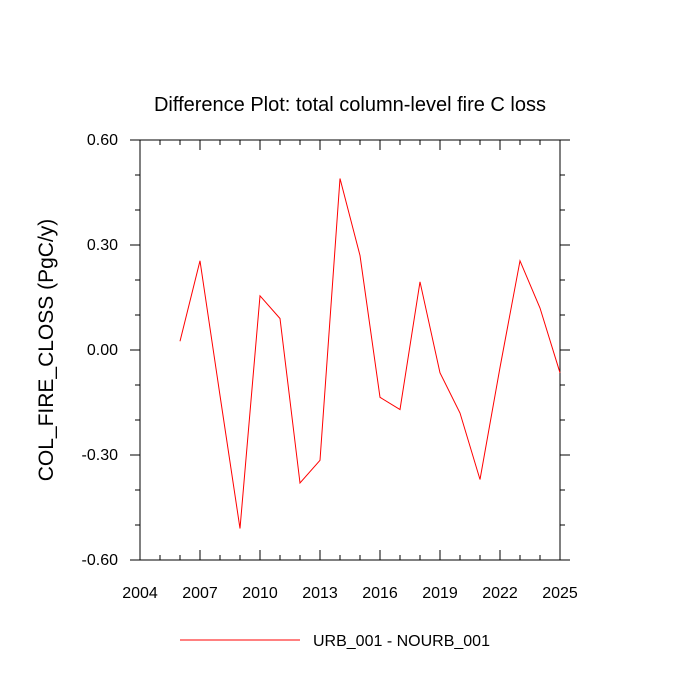  I want to click on x-tick-label: 2013, so click(320, 593).